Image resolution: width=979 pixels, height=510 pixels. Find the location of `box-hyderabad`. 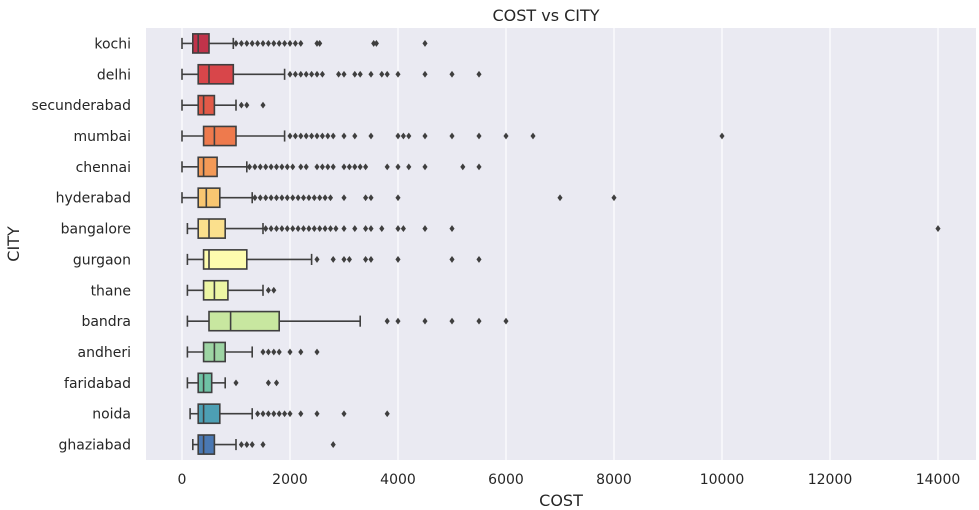

box-hyderabad is located at coordinates (399, 198).